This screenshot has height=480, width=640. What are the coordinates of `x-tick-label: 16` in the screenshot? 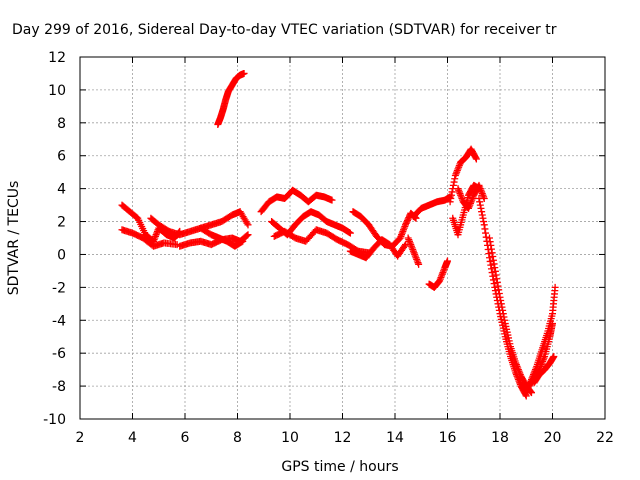 It's located at (448, 438).